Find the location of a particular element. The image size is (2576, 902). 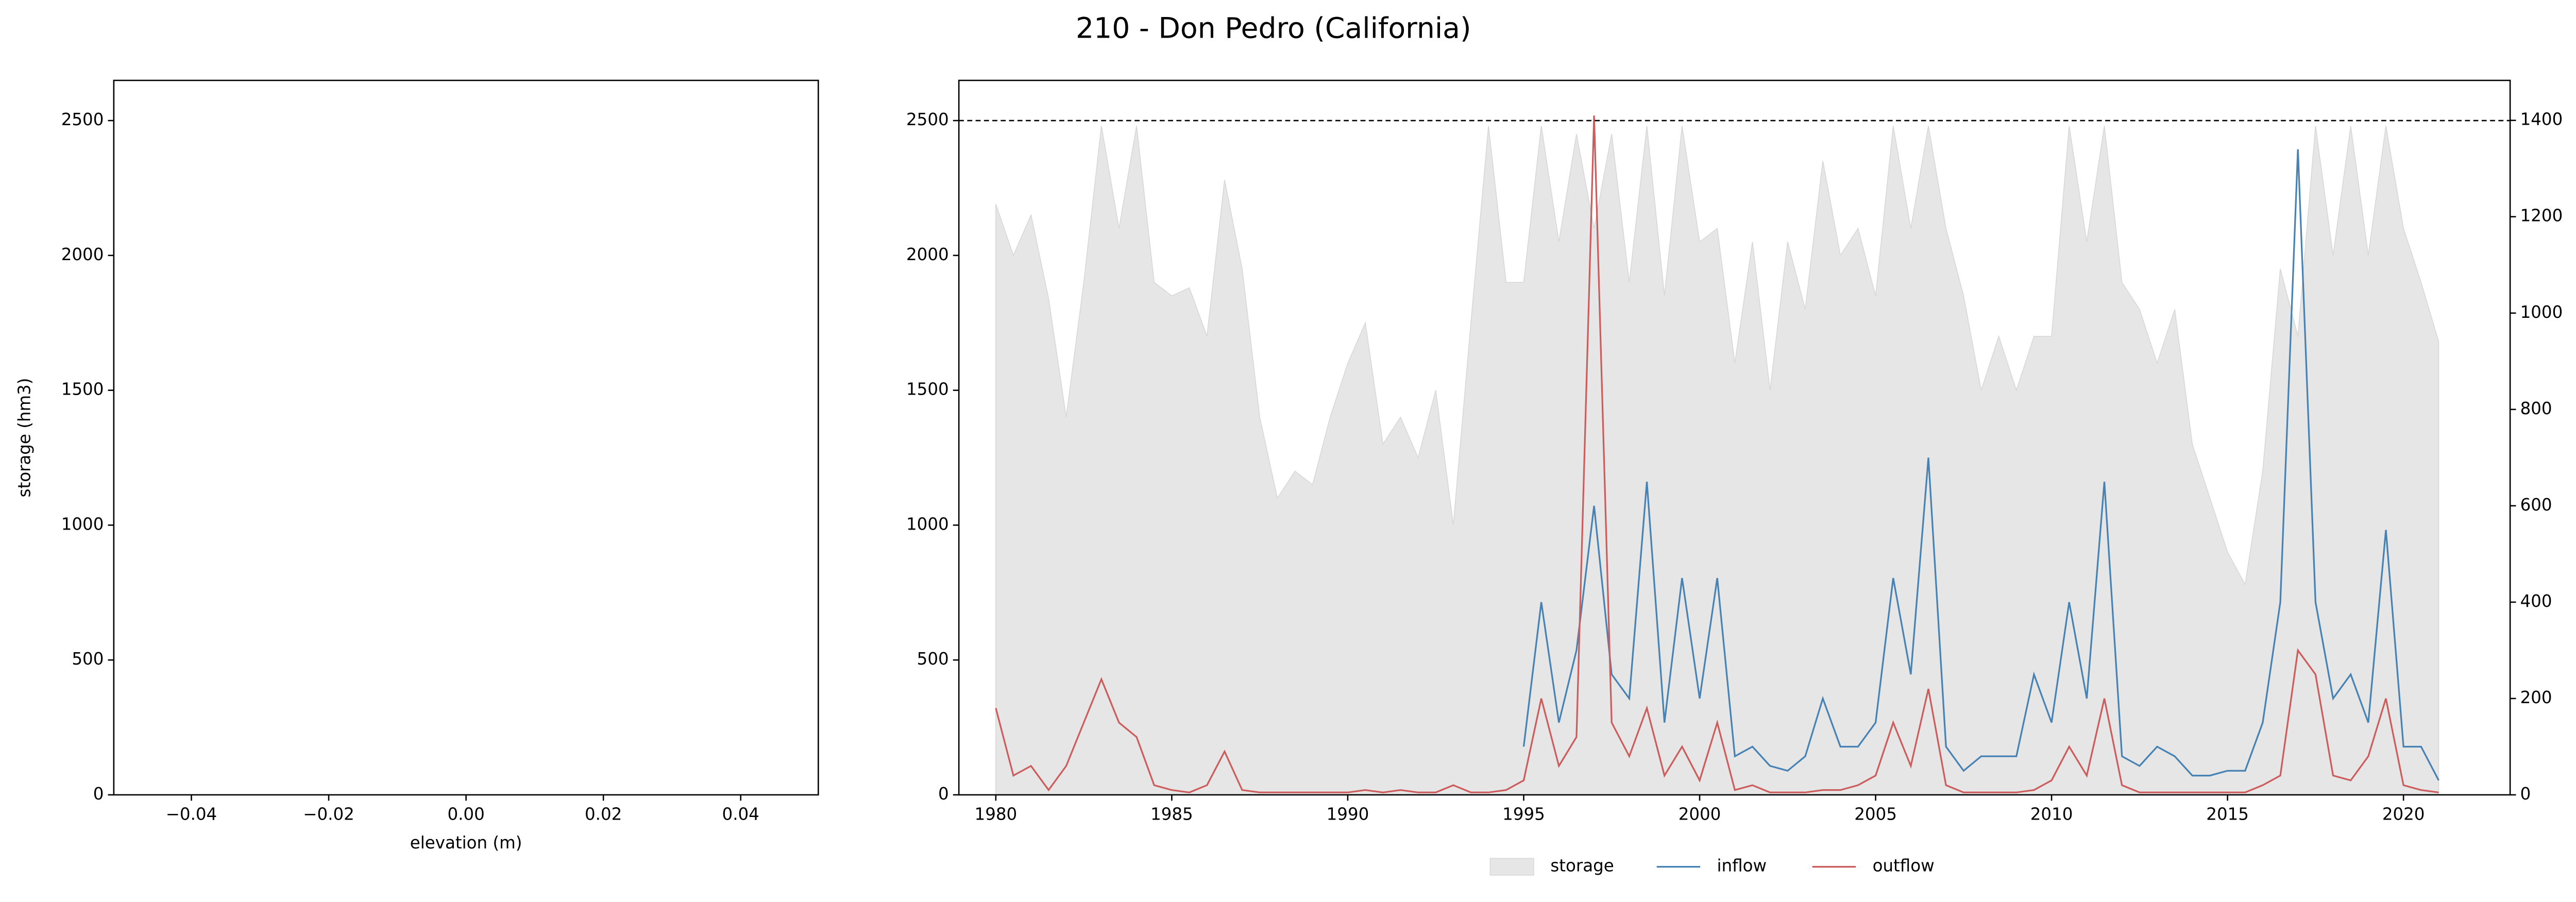

x-tick-label: 2000 is located at coordinates (1700, 814).